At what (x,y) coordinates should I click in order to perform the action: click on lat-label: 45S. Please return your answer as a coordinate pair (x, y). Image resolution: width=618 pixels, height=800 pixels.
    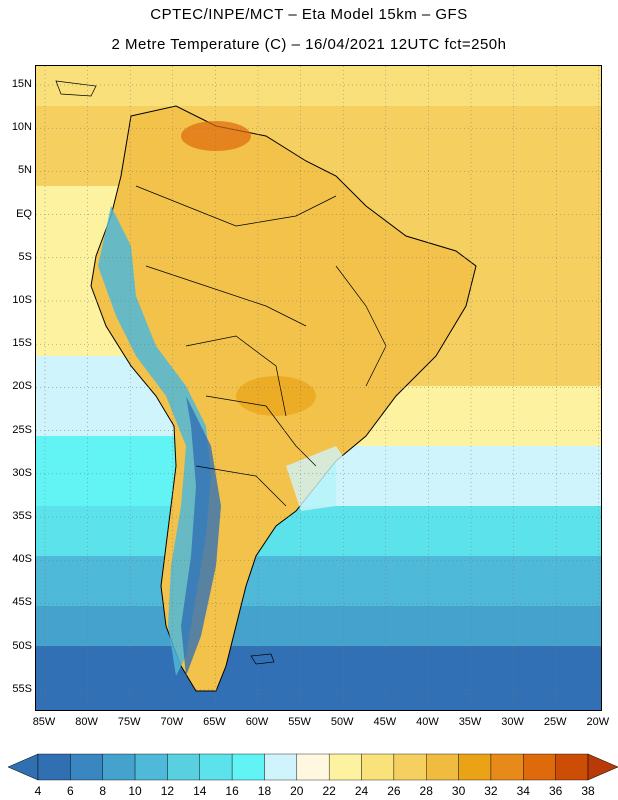
    Looking at the image, I should click on (22, 602).